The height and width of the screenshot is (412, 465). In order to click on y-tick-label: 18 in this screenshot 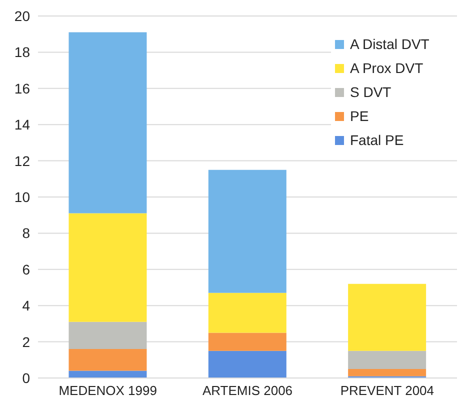, I will do `click(22, 52)`.